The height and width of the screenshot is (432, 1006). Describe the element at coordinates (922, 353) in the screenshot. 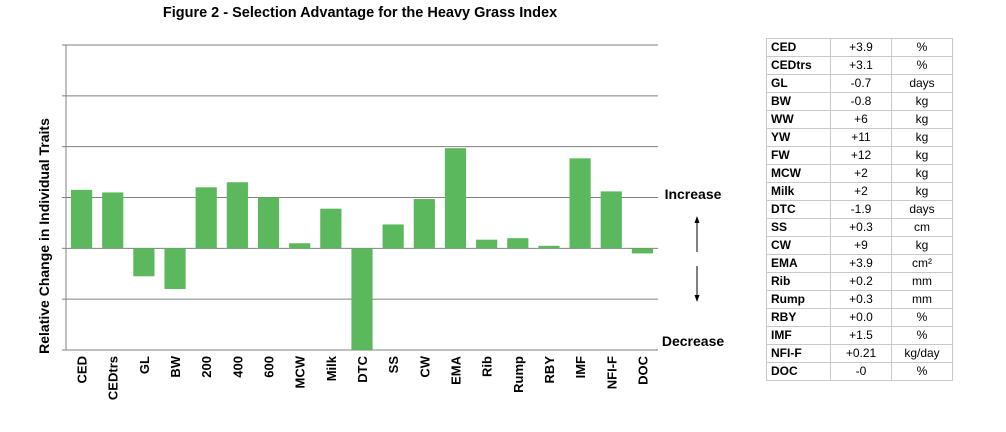

I see `unit-cell: kg/day` at that location.